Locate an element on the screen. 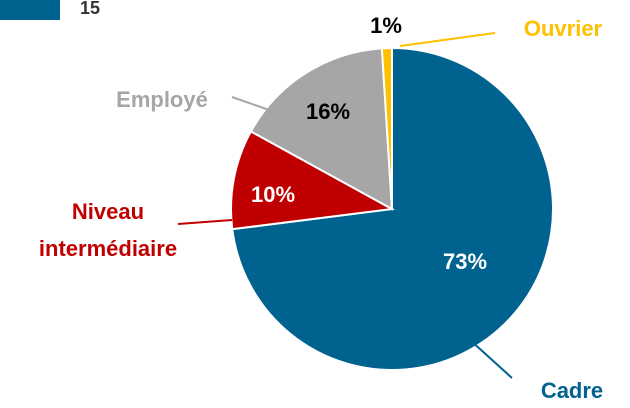 The height and width of the screenshot is (408, 630). category-label: Ouvrier is located at coordinates (563, 28).